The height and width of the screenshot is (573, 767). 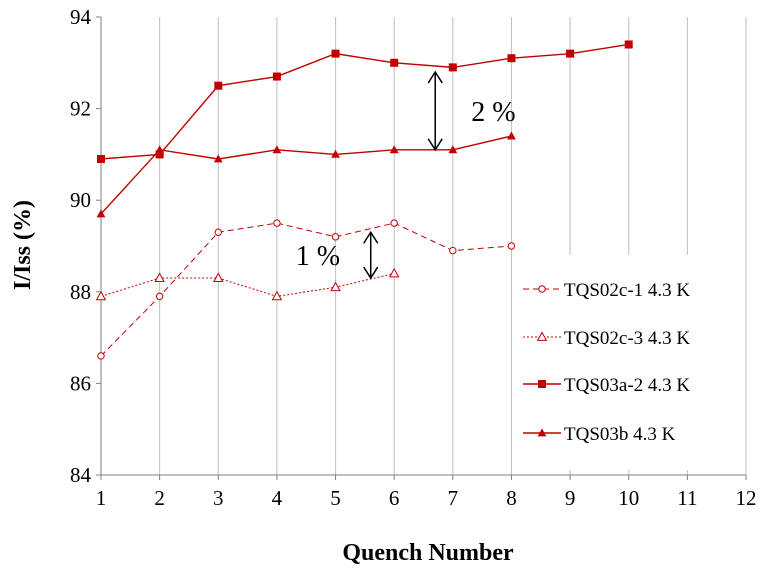 What do you see at coordinates (453, 498) in the screenshot?
I see `x-tick-label-7: 7` at bounding box center [453, 498].